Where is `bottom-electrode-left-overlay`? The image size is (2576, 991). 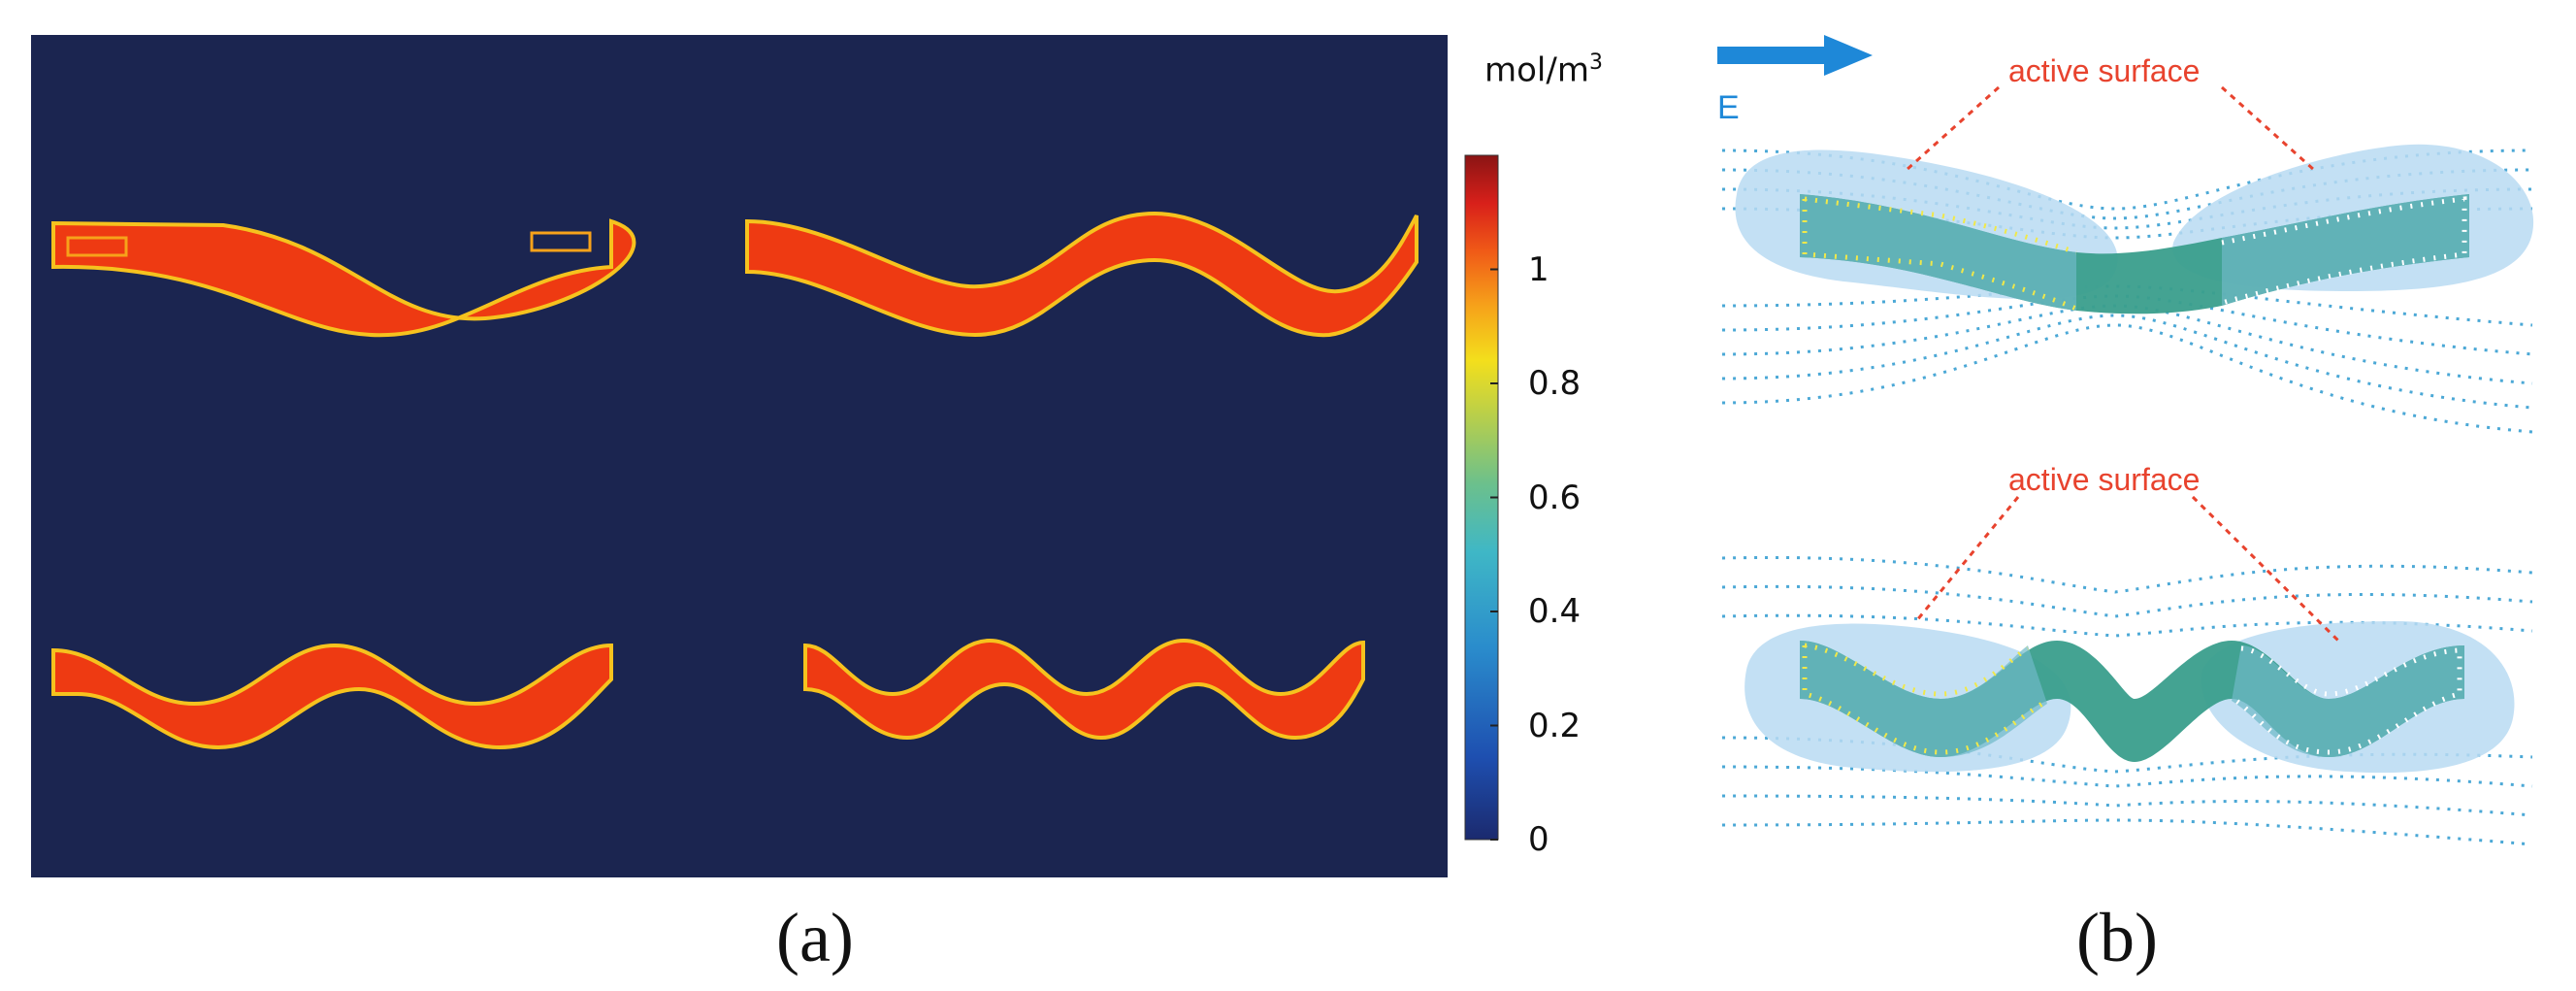
bottom-electrode-left-overlay is located at coordinates (1923, 699).